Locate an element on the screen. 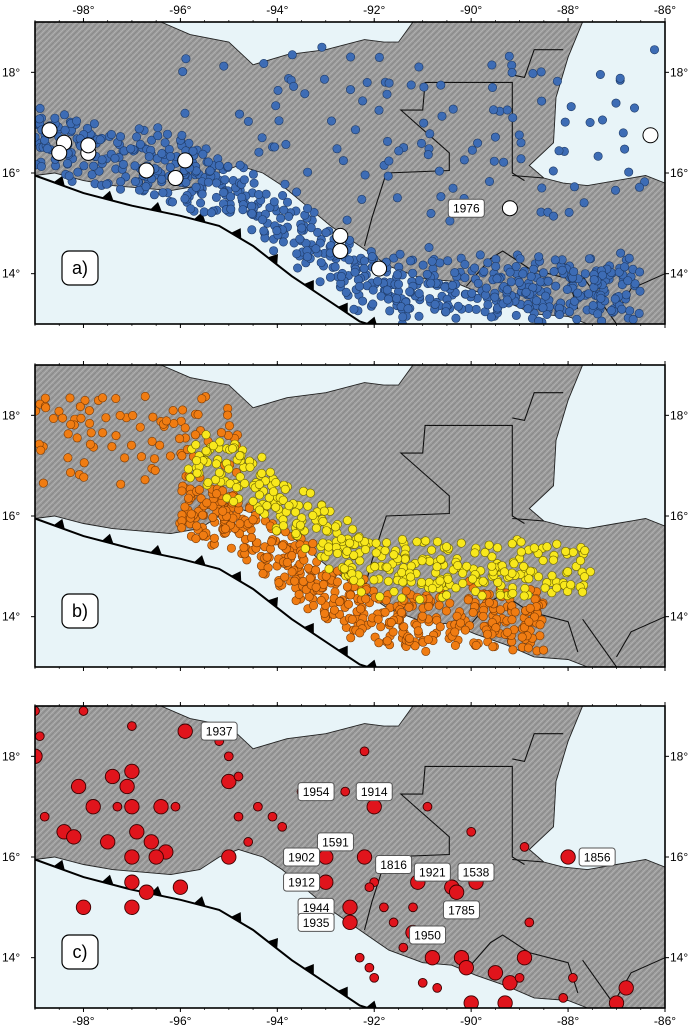 This screenshot has height=1033, width=699. x-tick-label: -94° is located at coordinates (277, 1021).